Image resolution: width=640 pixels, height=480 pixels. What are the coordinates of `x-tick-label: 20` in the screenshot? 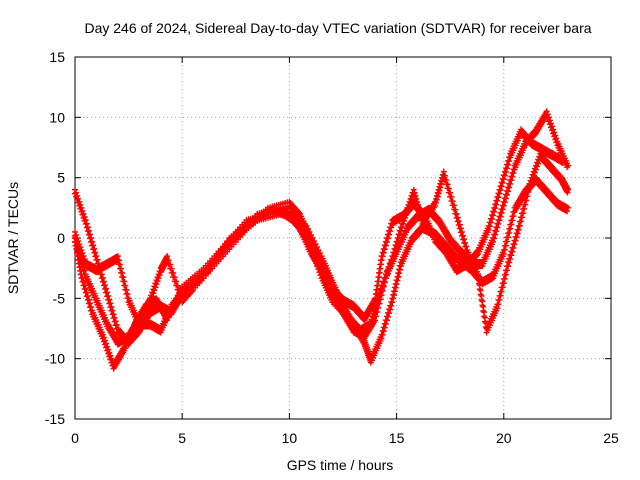 It's located at (504, 438).